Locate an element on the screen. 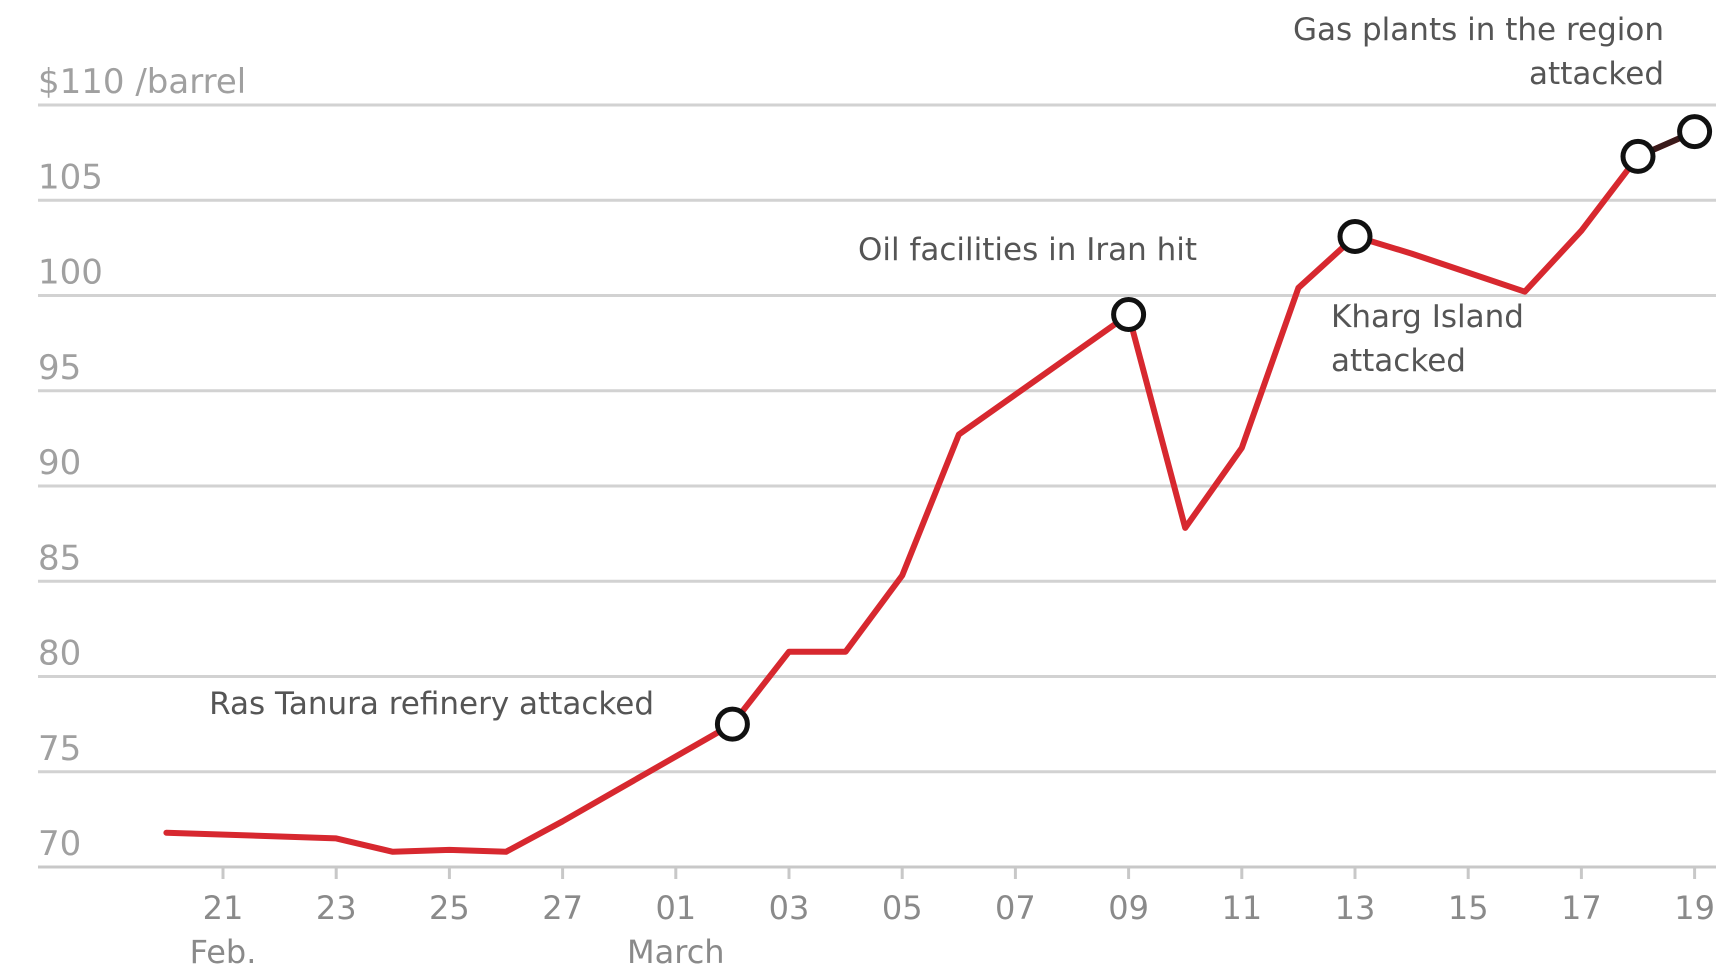  x-tick-label: 05 is located at coordinates (902, 908).